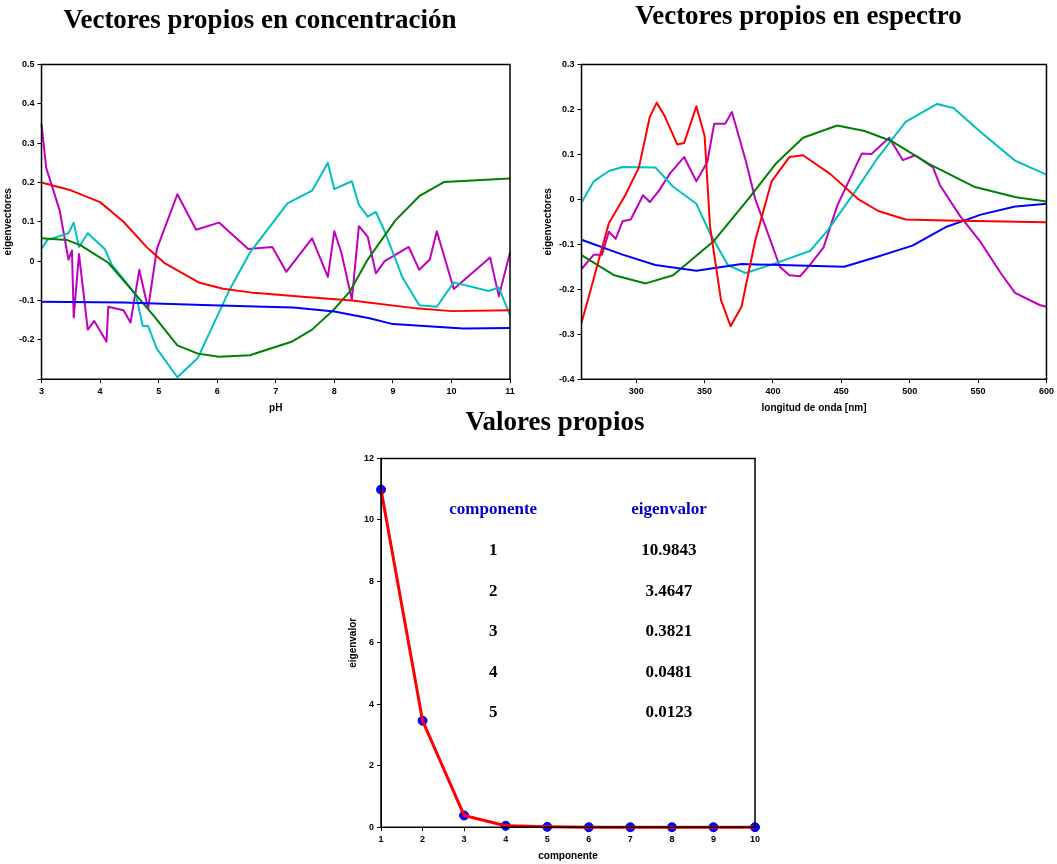 The height and width of the screenshot is (864, 1057). Describe the element at coordinates (423, 839) in the screenshot. I see `x-tick-label: 2` at that location.